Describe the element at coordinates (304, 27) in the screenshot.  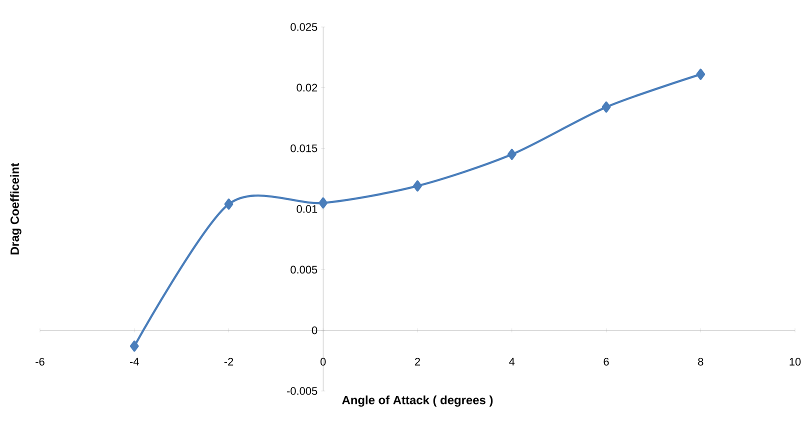
I see `y-tick-label: 0.025` at that location.